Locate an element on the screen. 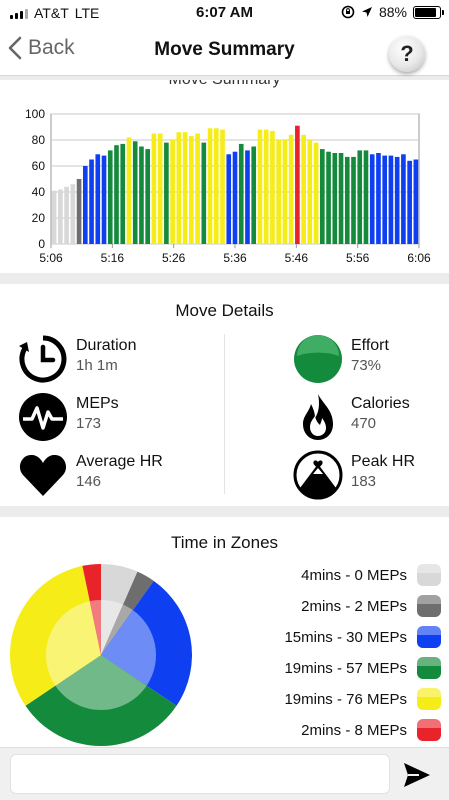  zone-legend-item: 4mins - 0 MEPs is located at coordinates (371, 575).